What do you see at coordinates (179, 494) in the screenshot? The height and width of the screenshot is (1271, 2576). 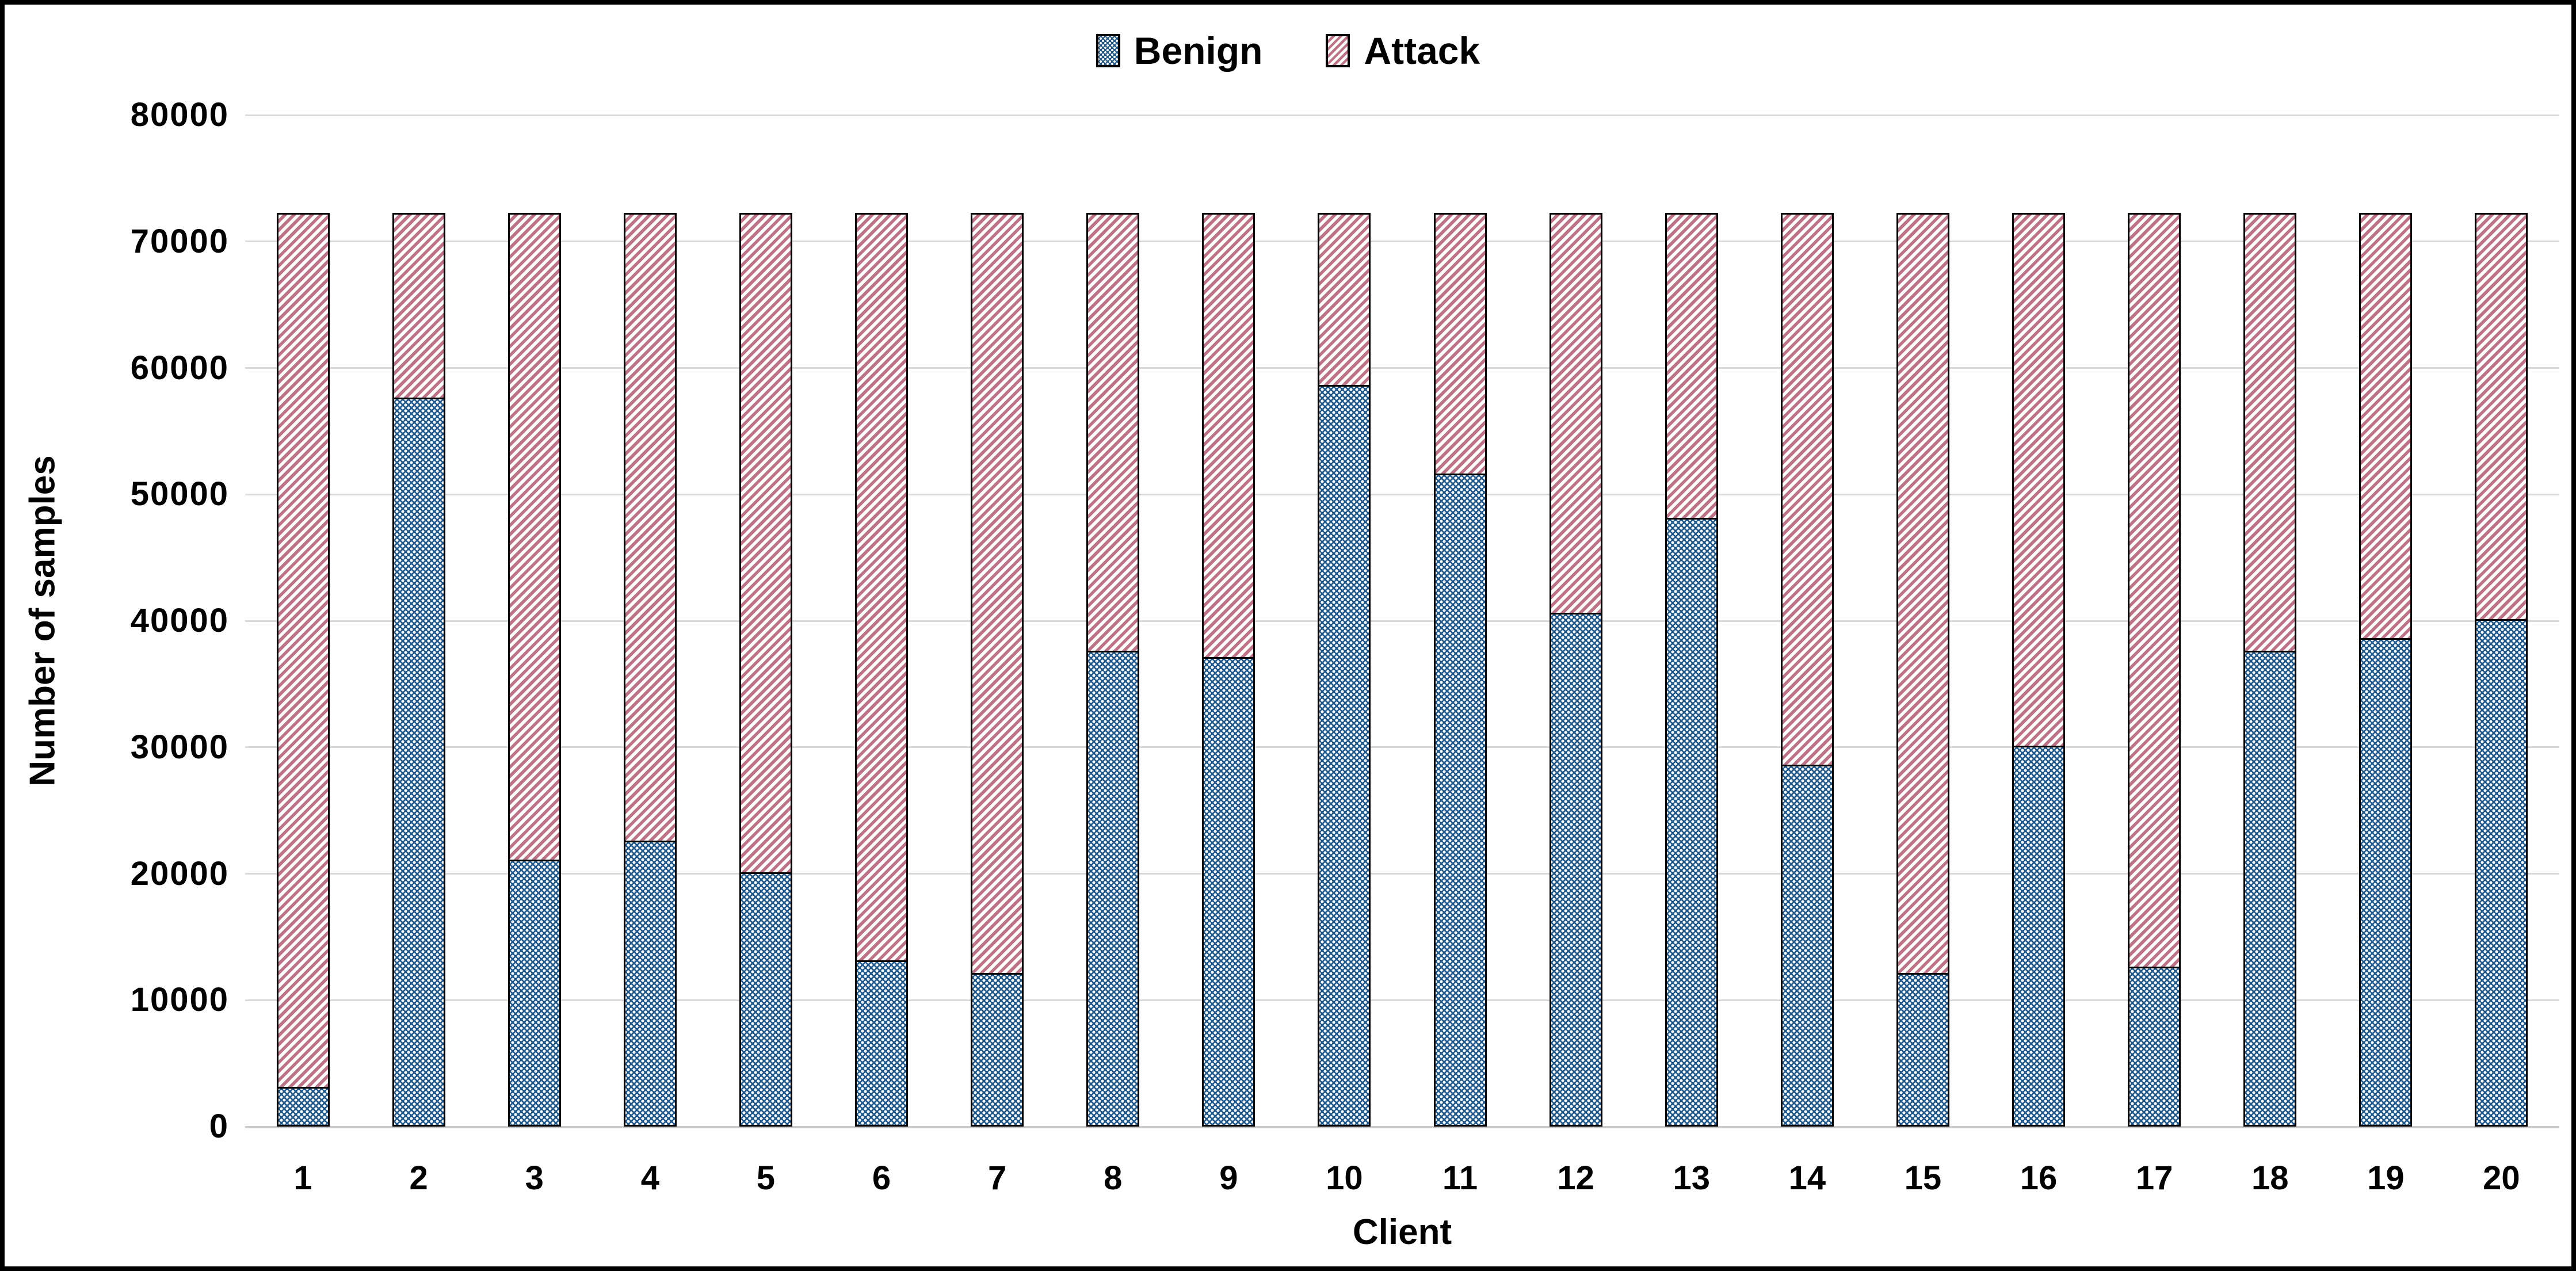 I see `y-tick-label-50000: 50000` at bounding box center [179, 494].